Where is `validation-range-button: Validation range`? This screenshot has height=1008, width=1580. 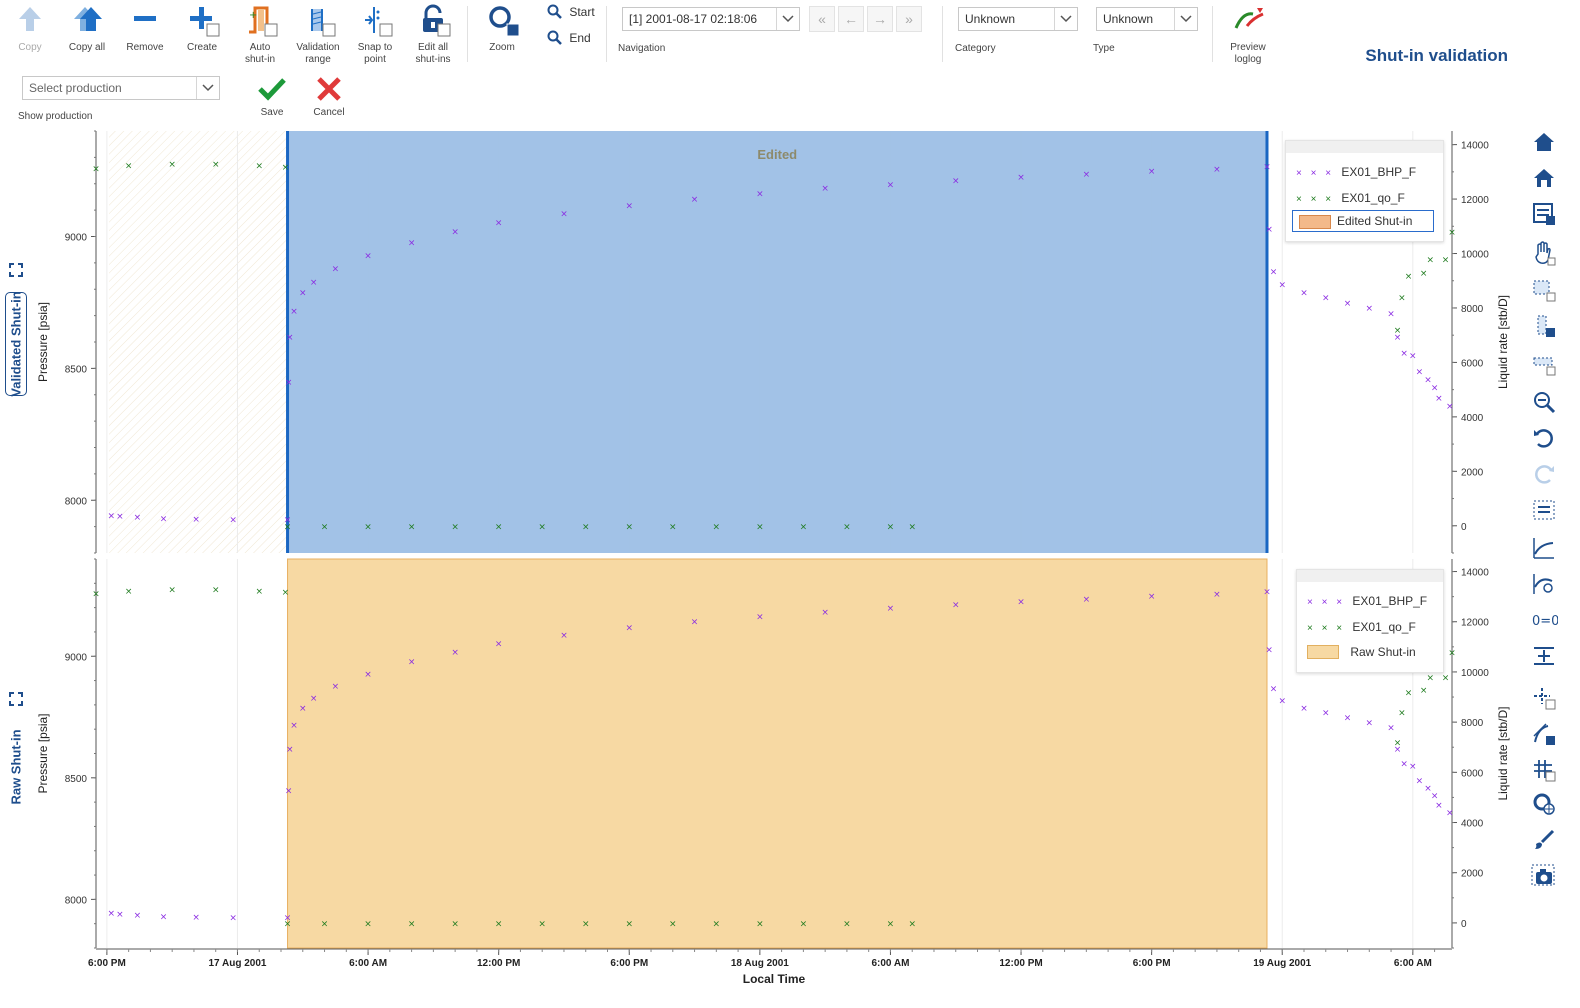 validation-range-button: Validation range is located at coordinates (318, 35).